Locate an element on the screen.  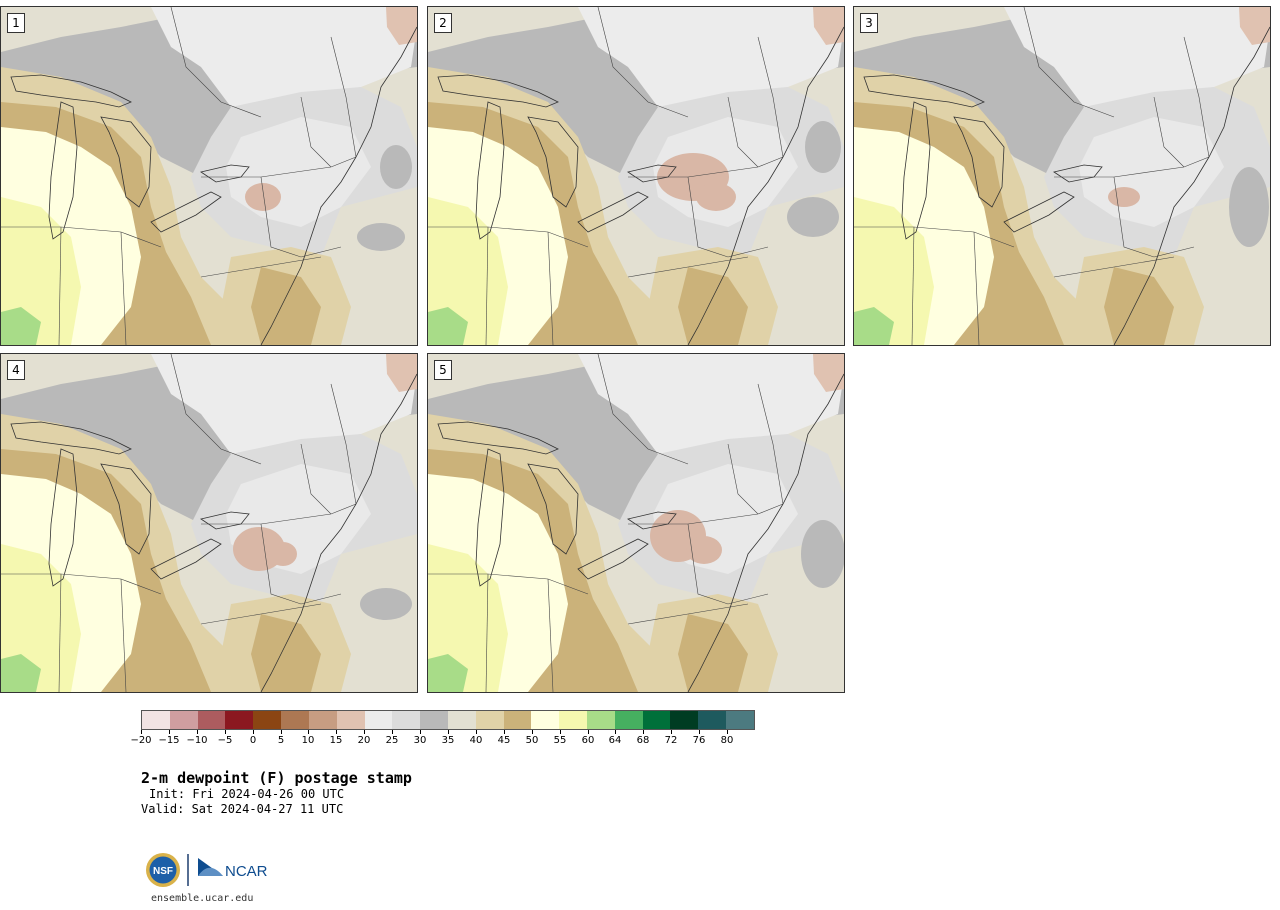
colorbar-tick-label: 68 is located at coordinates (643, 740).